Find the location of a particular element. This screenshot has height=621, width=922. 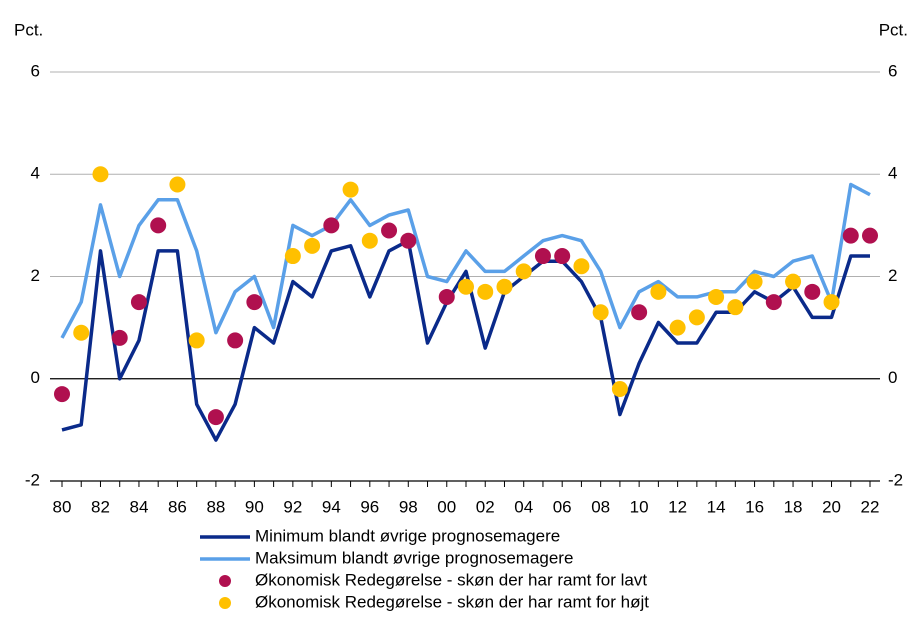

y-axis-label: Pct. is located at coordinates (28, 29).